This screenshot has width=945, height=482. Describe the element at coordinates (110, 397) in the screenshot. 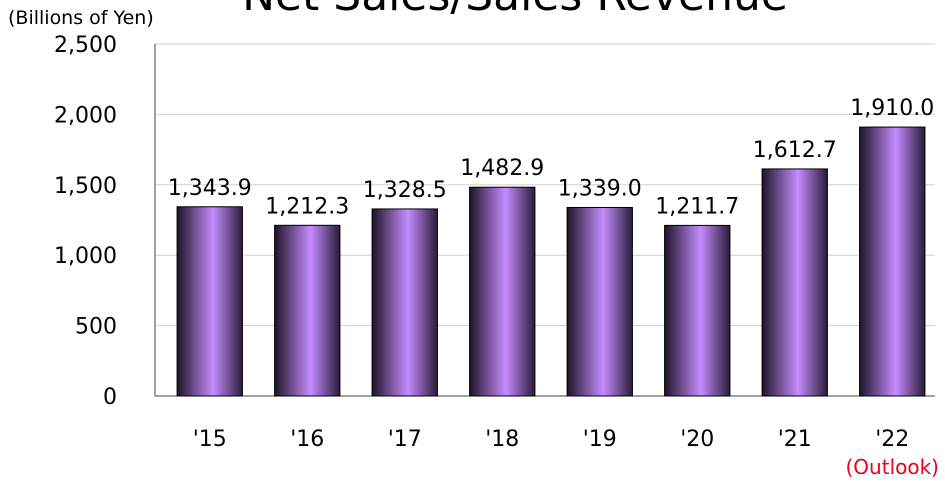

I see `y-tick-label: 0` at that location.